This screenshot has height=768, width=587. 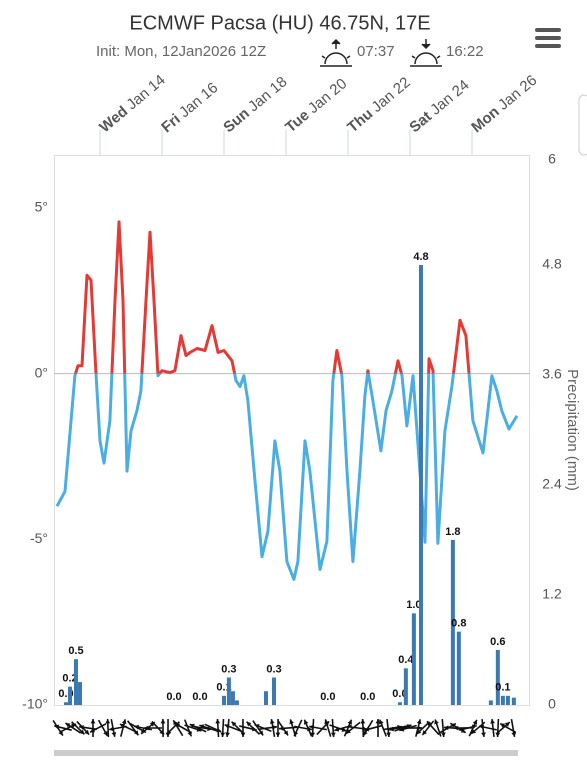 What do you see at coordinates (552, 264) in the screenshot?
I see `y2-tick-label: 4.8` at bounding box center [552, 264].